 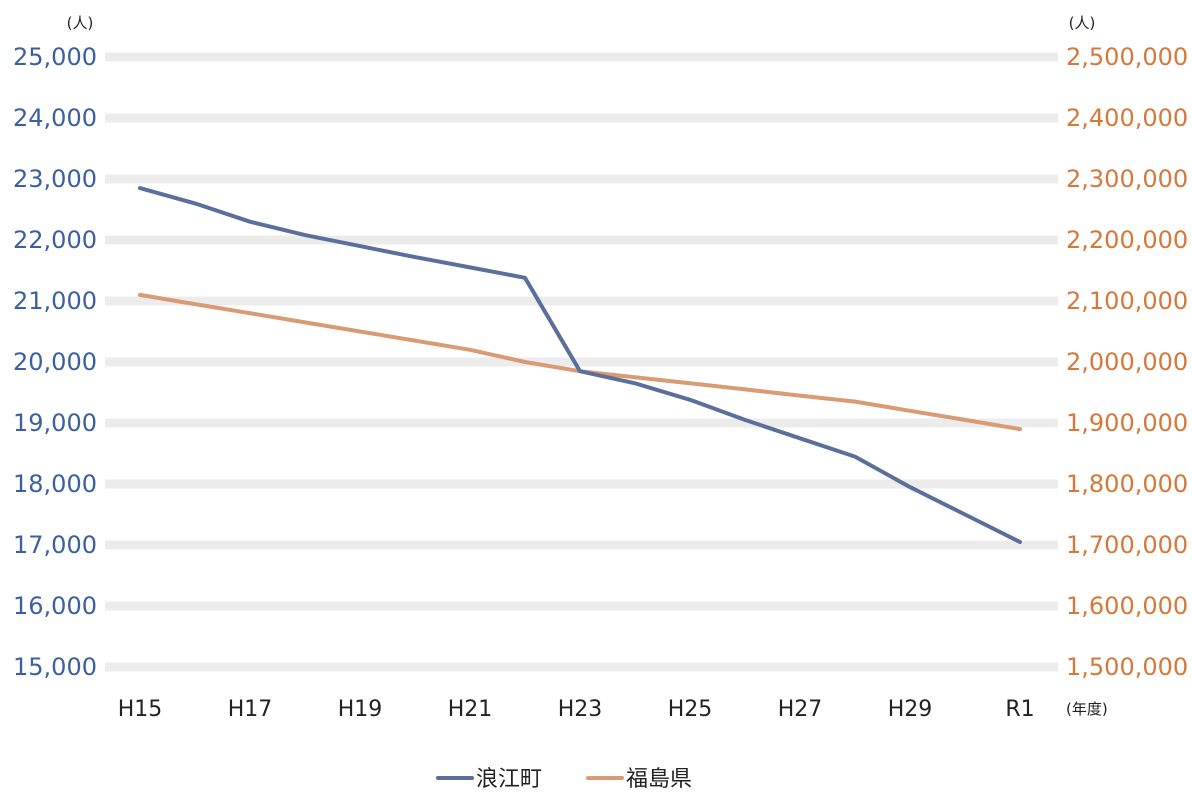 What do you see at coordinates (800, 709) in the screenshot?
I see `x-tick-label: H27` at bounding box center [800, 709].